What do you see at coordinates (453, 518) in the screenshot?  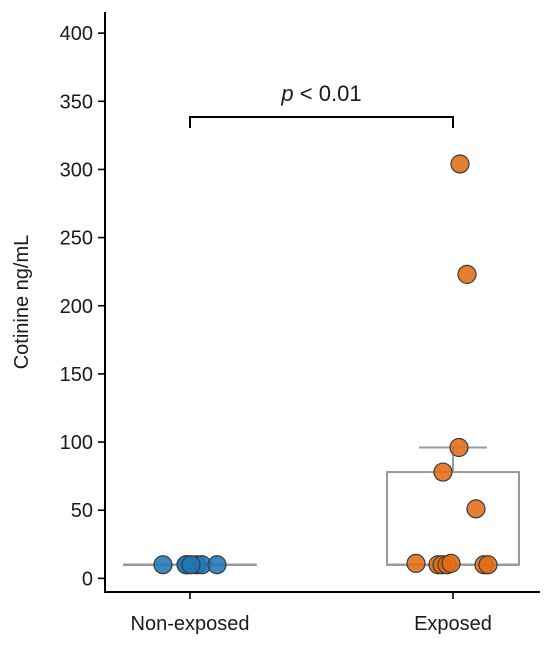 I see `box-exposed` at bounding box center [453, 518].